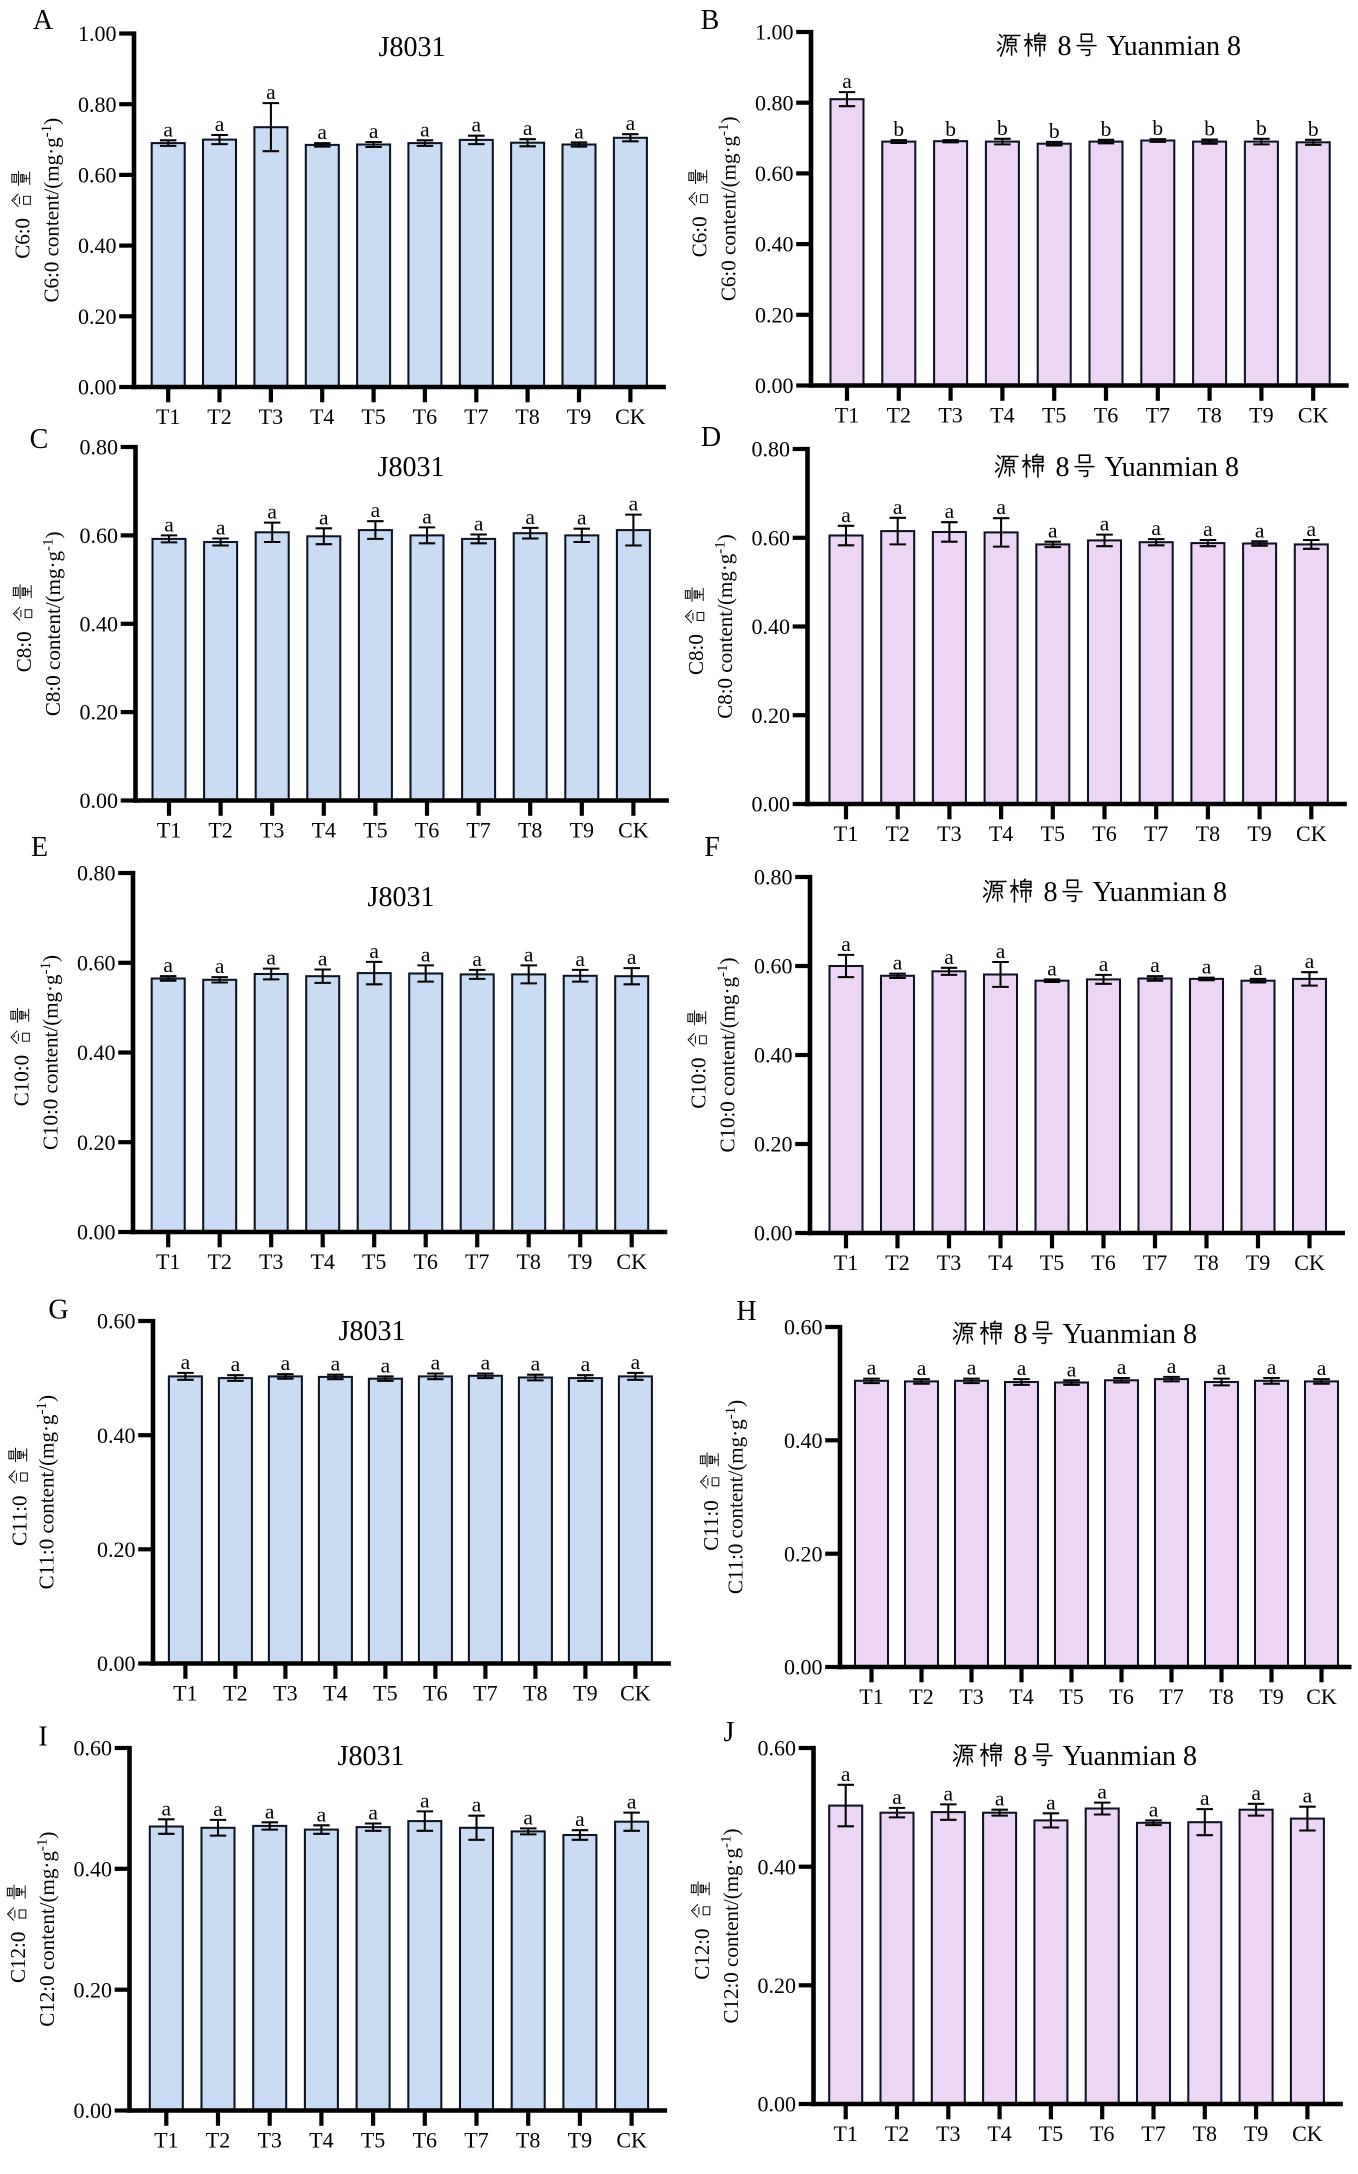  I want to click on svg-text: C12:0 content/(mg·g-1), so click(731, 1925).